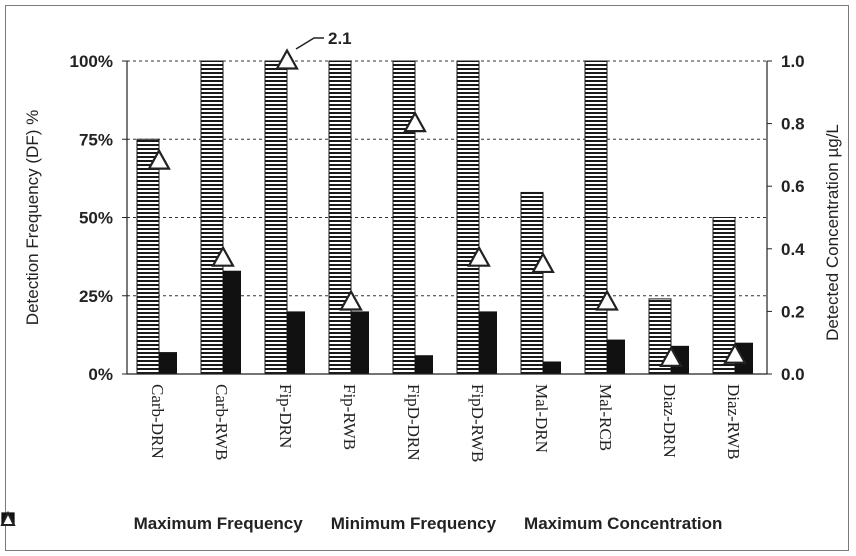 This screenshot has width=856, height=556. What do you see at coordinates (832, 232) in the screenshot?
I see `y2-axis-title: Detected Concentration µg/L` at bounding box center [832, 232].